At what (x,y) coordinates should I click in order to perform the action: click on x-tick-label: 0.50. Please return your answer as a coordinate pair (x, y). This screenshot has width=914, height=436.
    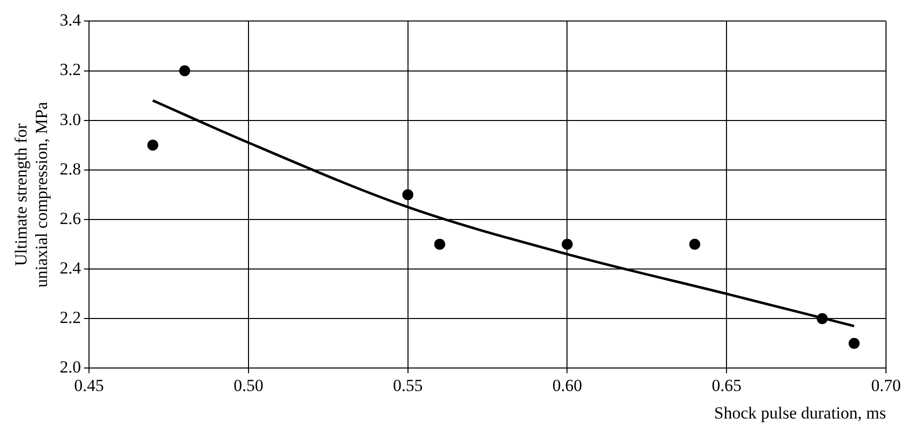
    Looking at the image, I should click on (249, 385).